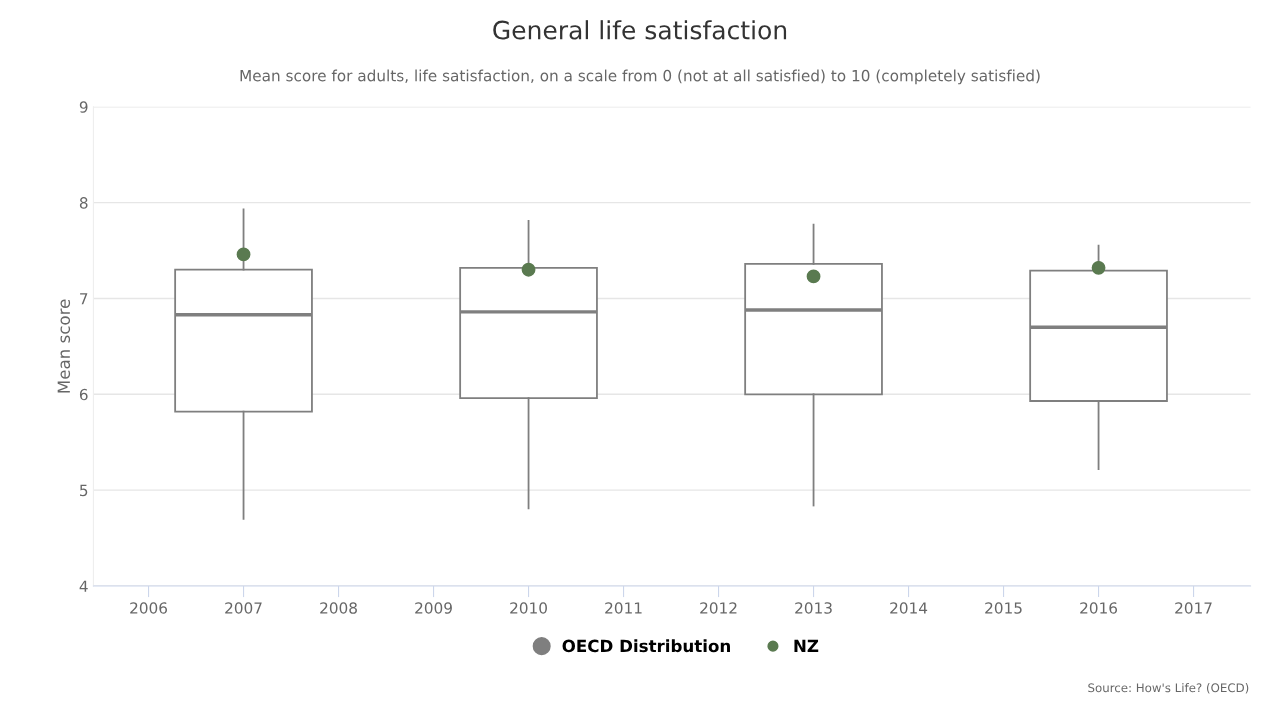 The image size is (1280, 712). I want to click on source-note: Source: How's Life? (OECD), so click(1168, 688).